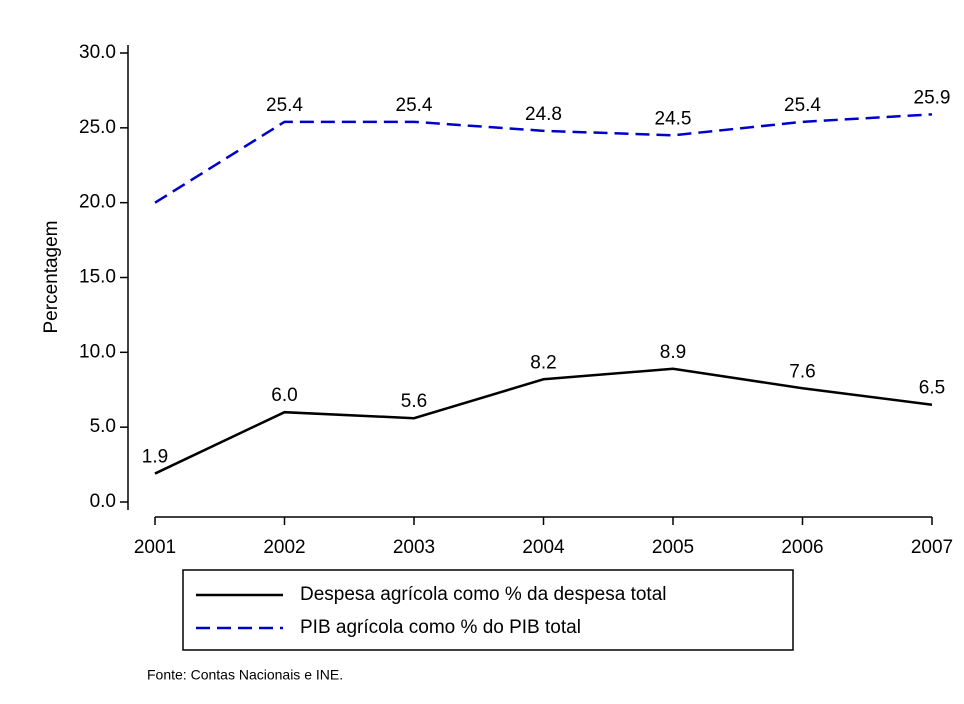  What do you see at coordinates (440, 627) in the screenshot?
I see `legend-label: PIB agrícola como % do PIB total` at bounding box center [440, 627].